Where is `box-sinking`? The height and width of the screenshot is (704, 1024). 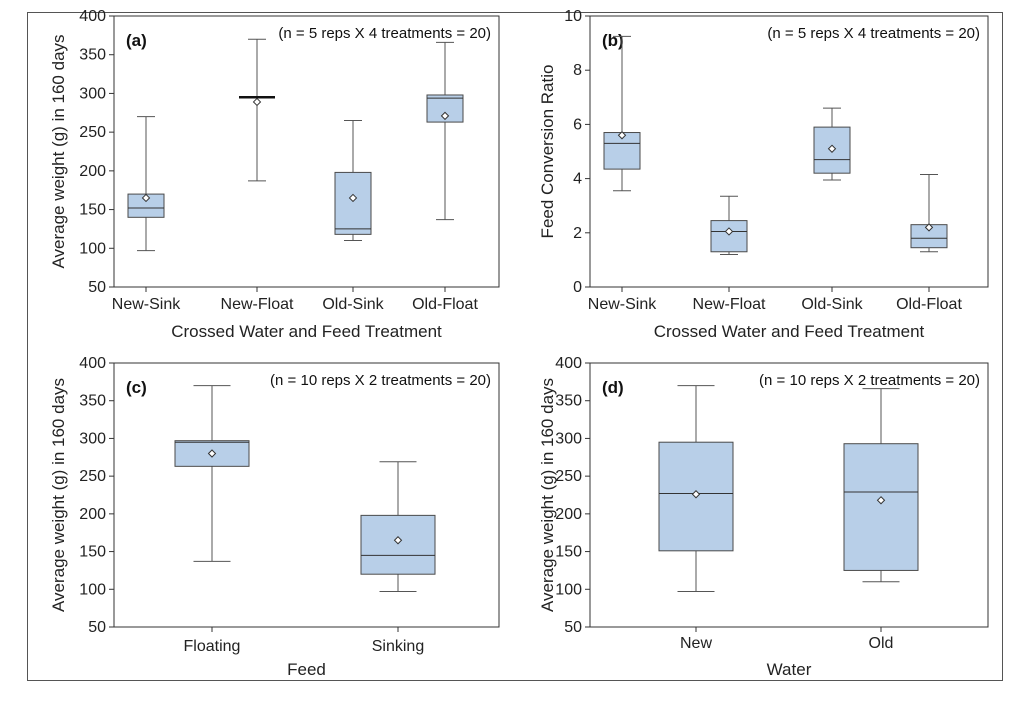 box-sinking is located at coordinates (398, 527).